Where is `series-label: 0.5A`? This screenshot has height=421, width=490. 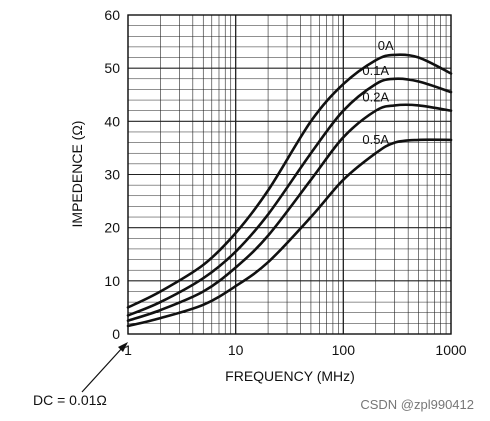 series-label: 0.5A is located at coordinates (375, 139).